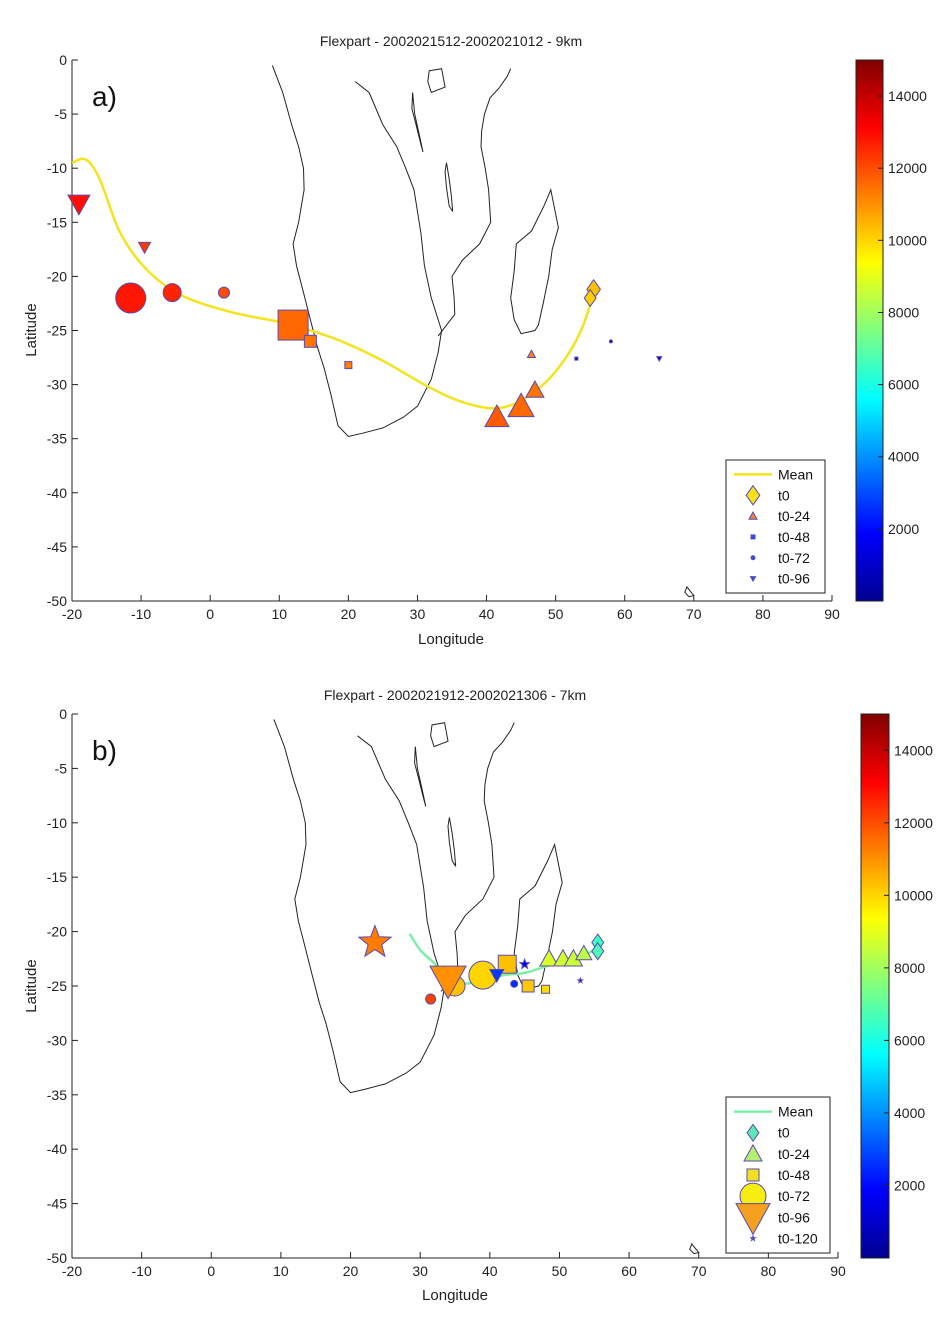  What do you see at coordinates (775, 526) in the screenshot?
I see `panel-a-legend: Mean t0 t0-24 t0-48 t0-72 t0-96` at bounding box center [775, 526].